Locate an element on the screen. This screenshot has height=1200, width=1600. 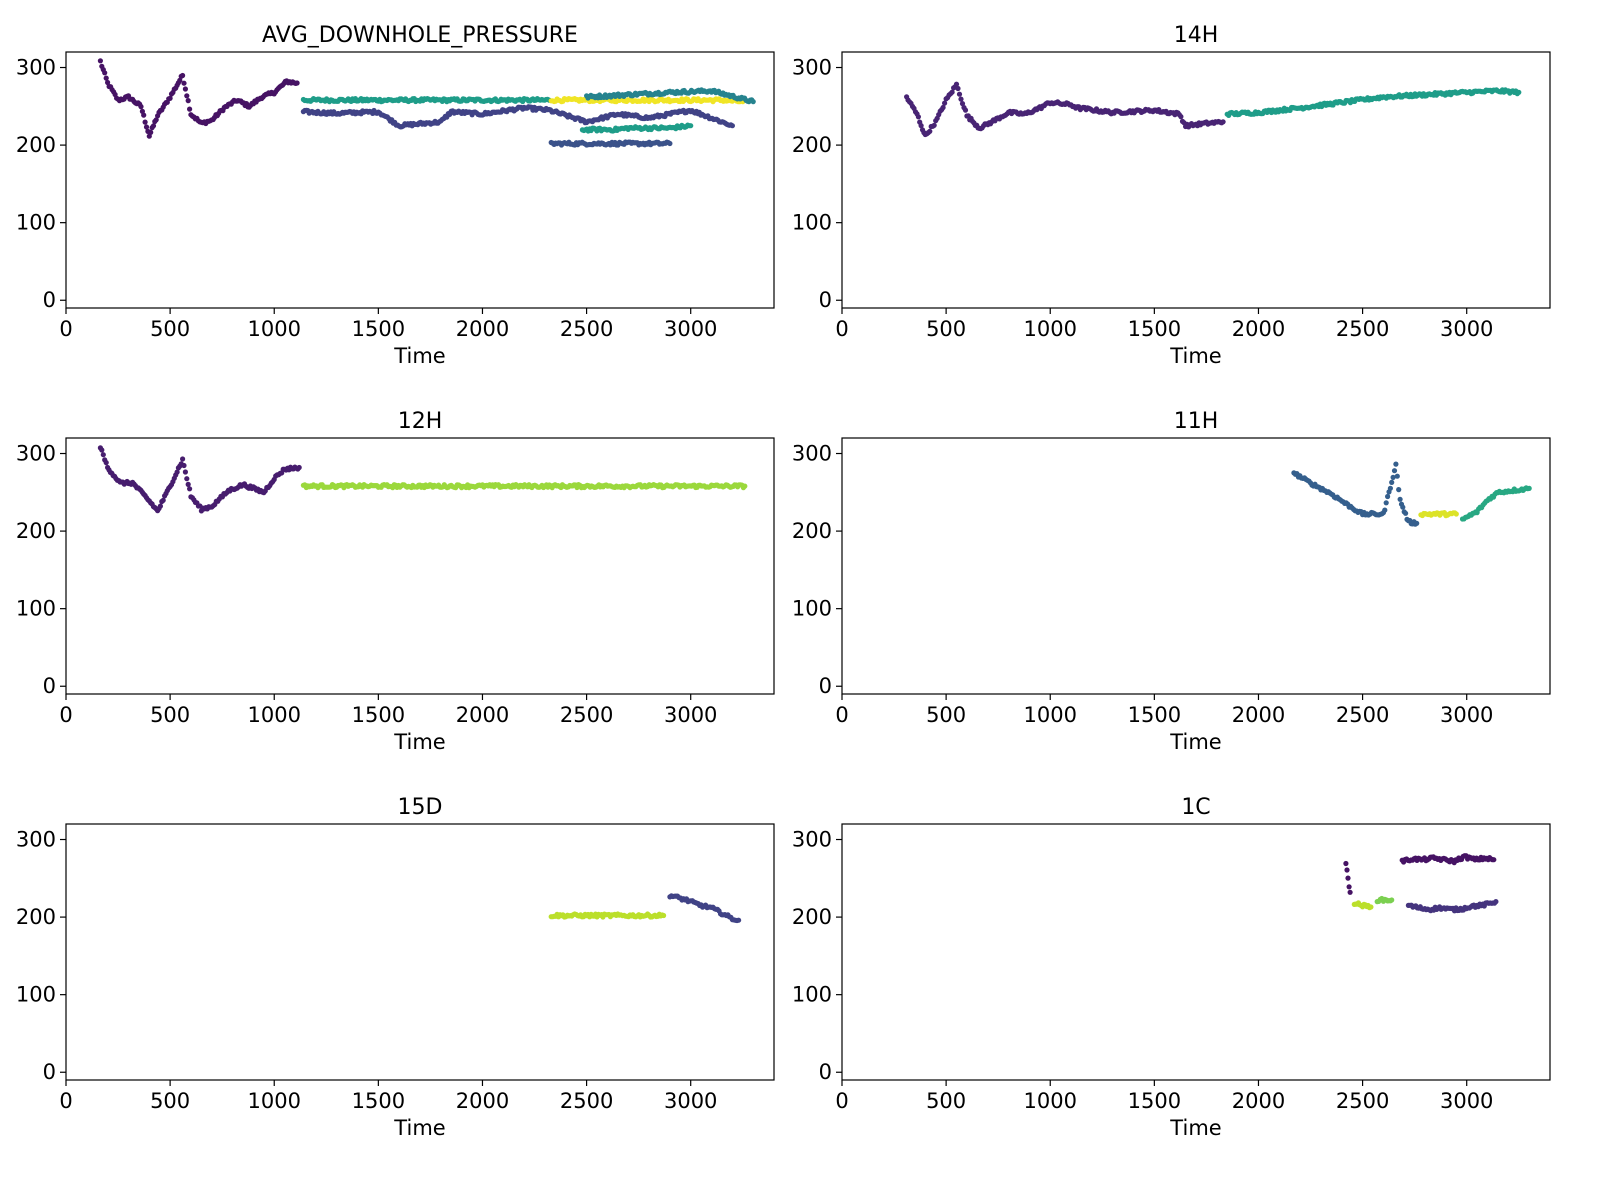
panel-title: 15D is located at coordinates (420, 807).